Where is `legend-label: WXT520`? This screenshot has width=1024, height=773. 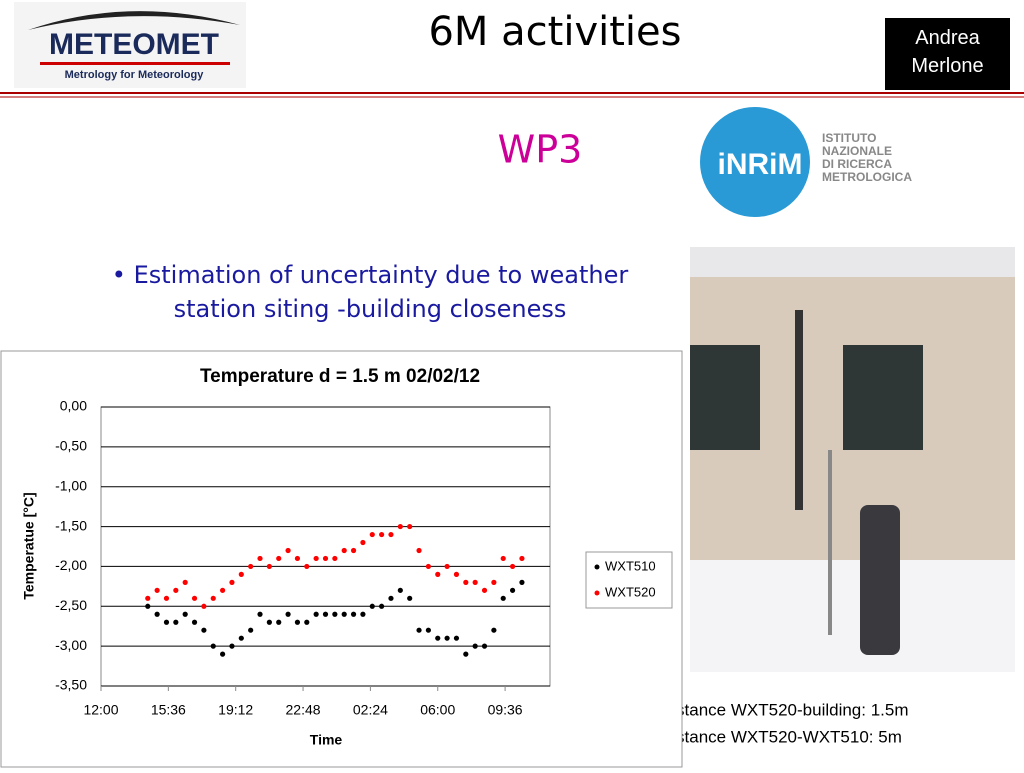 legend-label: WXT520 is located at coordinates (630, 591).